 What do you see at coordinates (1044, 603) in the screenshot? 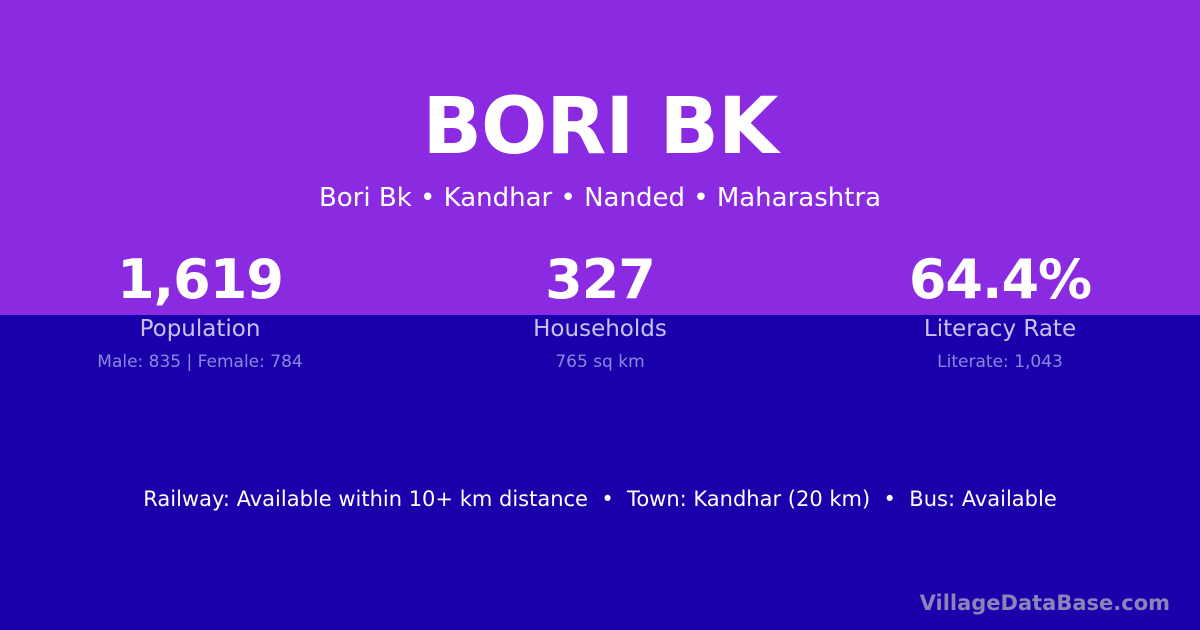
I see `brand-logo-text: VillageDataBase.com` at bounding box center [1044, 603].